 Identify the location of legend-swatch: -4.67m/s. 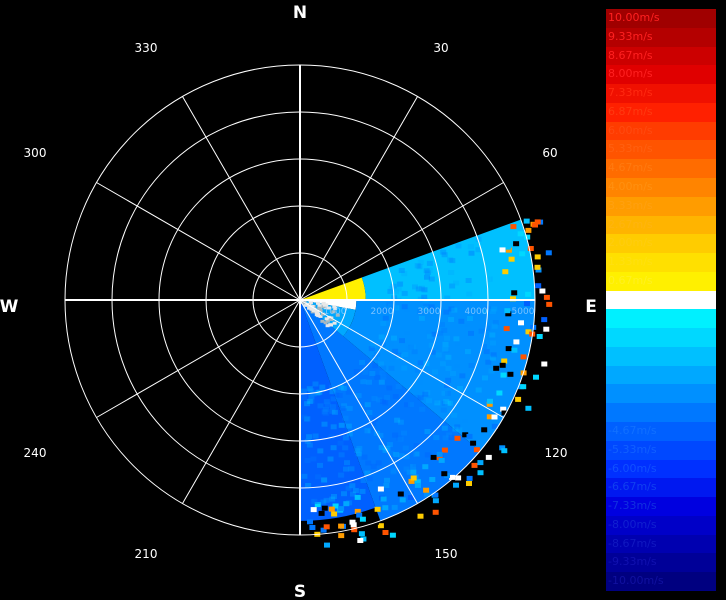
(661, 431).